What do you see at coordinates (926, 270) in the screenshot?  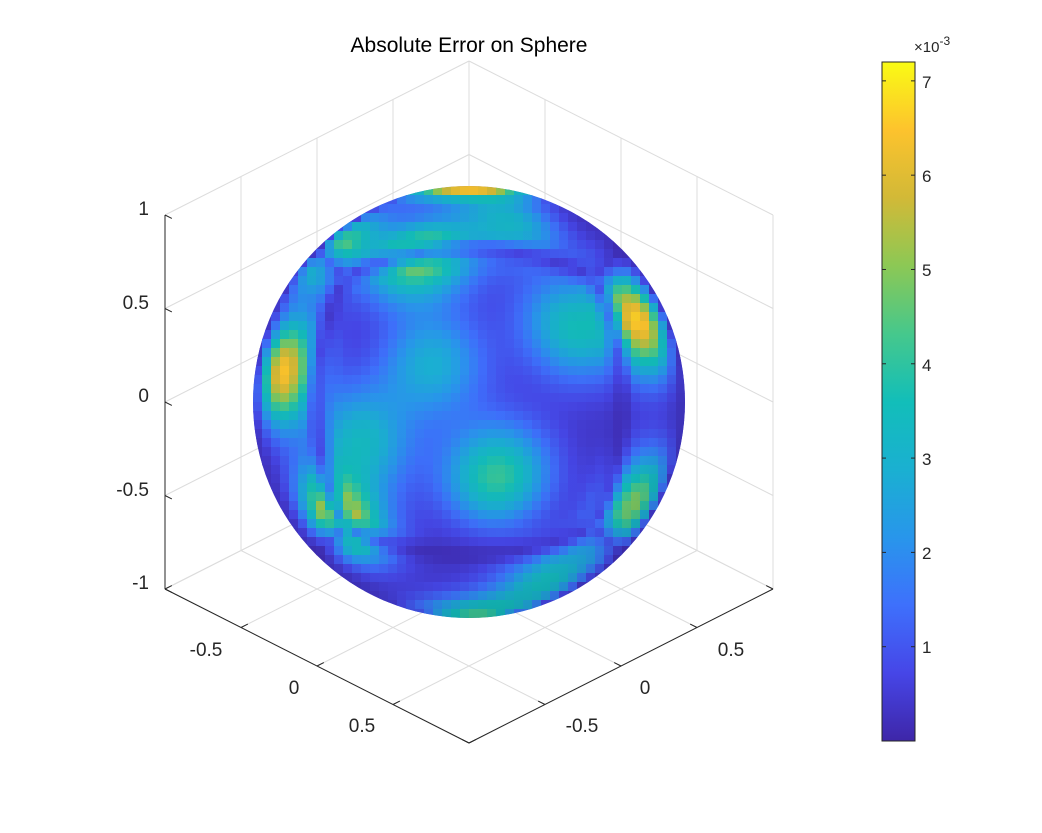 I see `colorbar-tick-label: 5` at bounding box center [926, 270].